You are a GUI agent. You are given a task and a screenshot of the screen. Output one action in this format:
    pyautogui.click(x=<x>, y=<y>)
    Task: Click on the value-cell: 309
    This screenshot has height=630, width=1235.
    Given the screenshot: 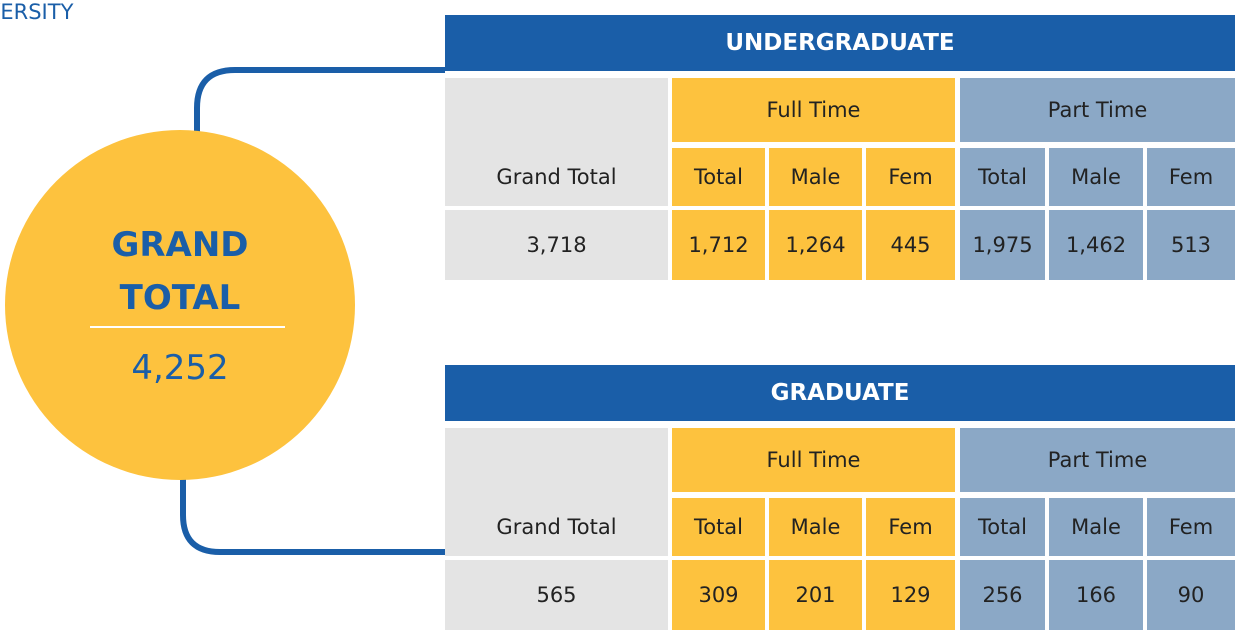 What is the action you would take?
    pyautogui.click(x=718, y=595)
    